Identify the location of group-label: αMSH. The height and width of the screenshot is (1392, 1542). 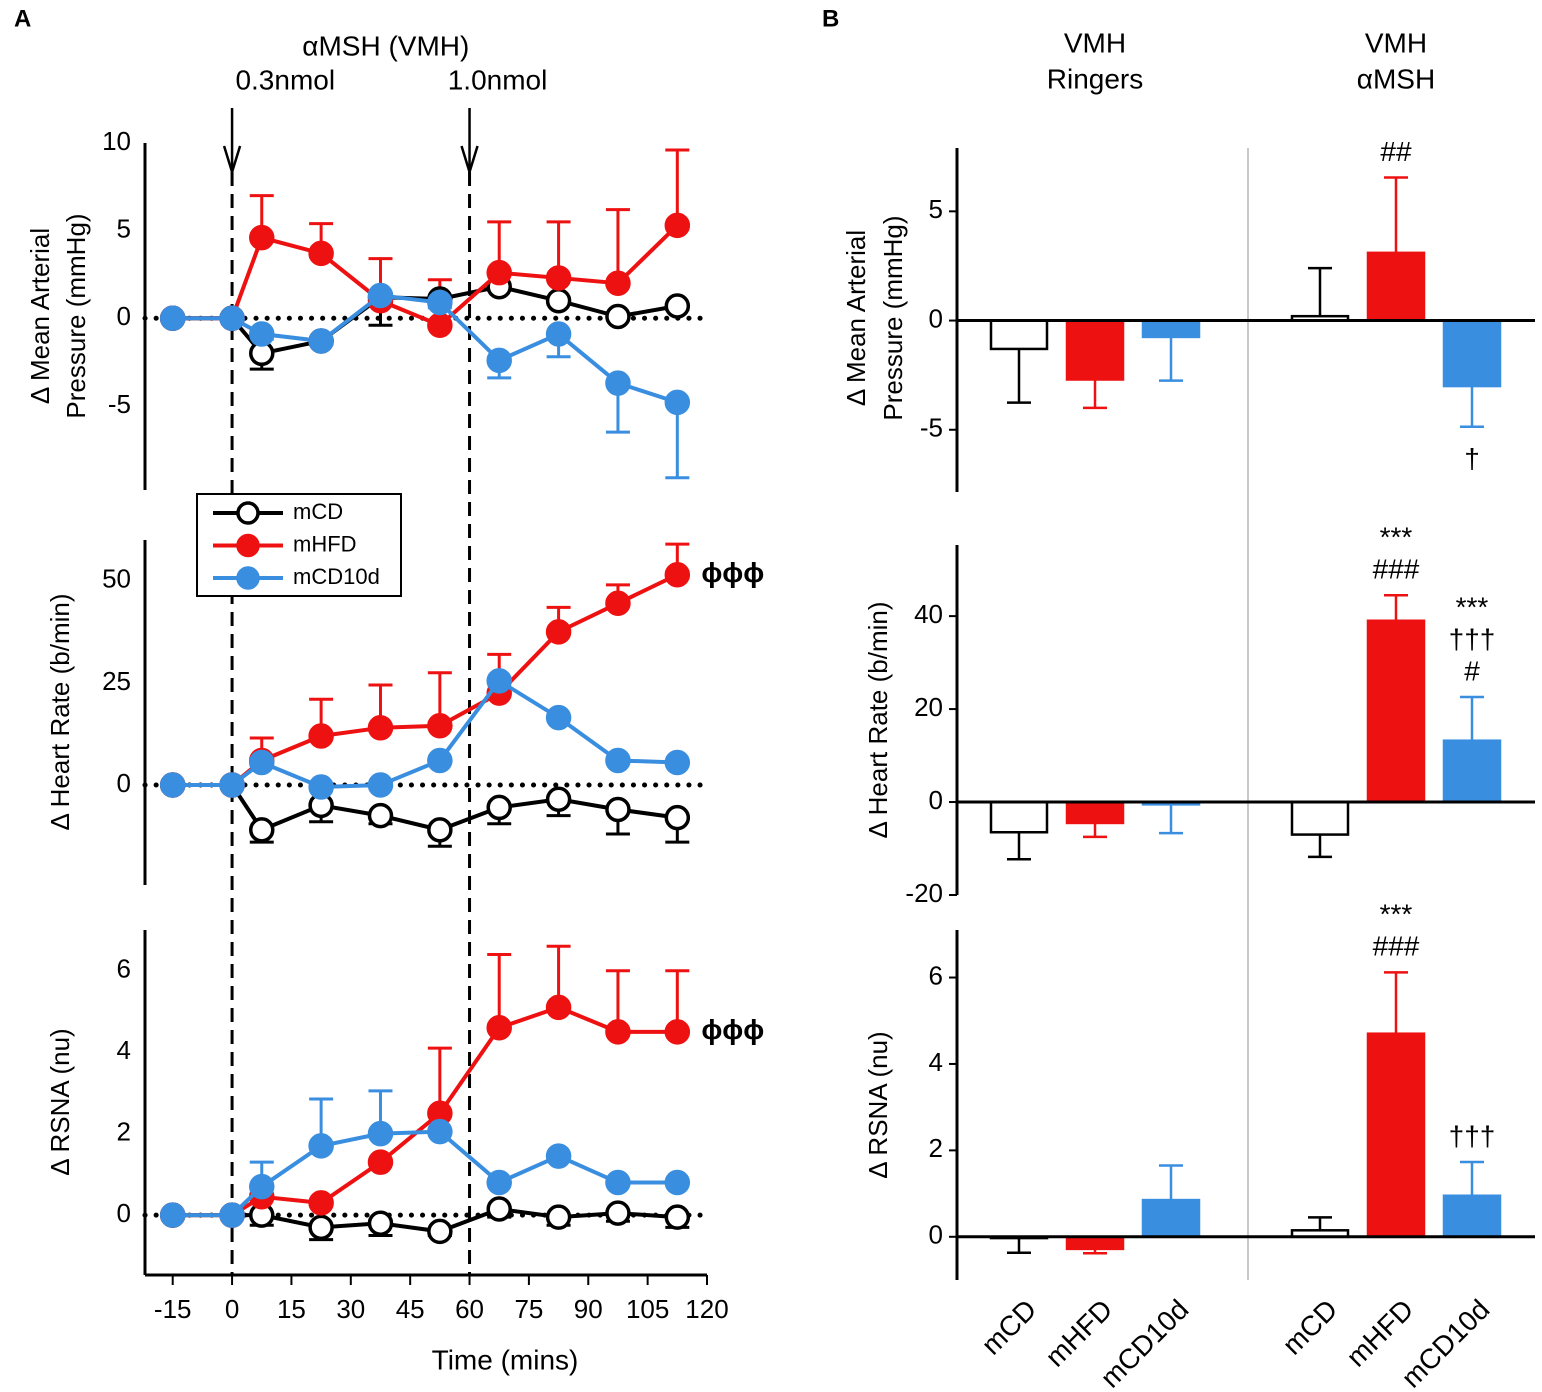
(1396, 78).